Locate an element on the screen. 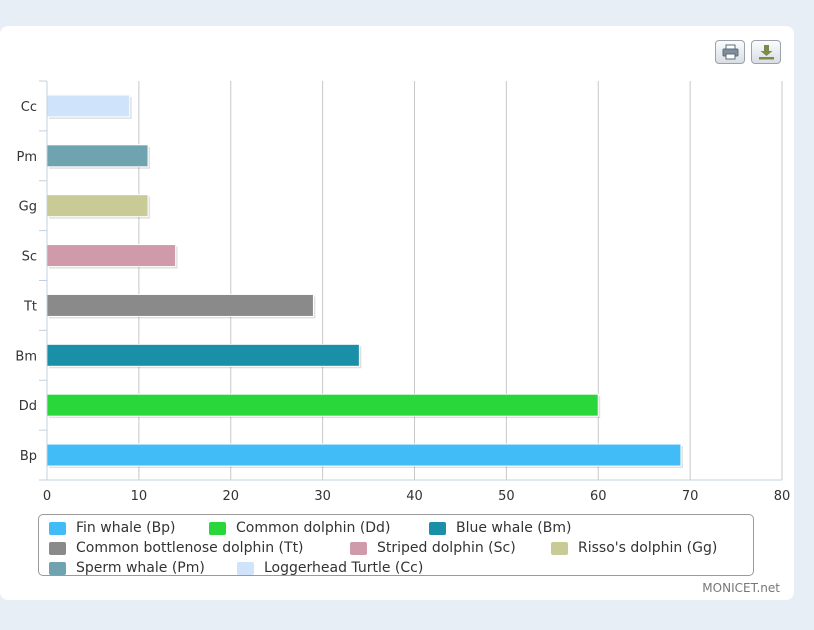 The image size is (814, 630). category-label: Pm is located at coordinates (26, 157).